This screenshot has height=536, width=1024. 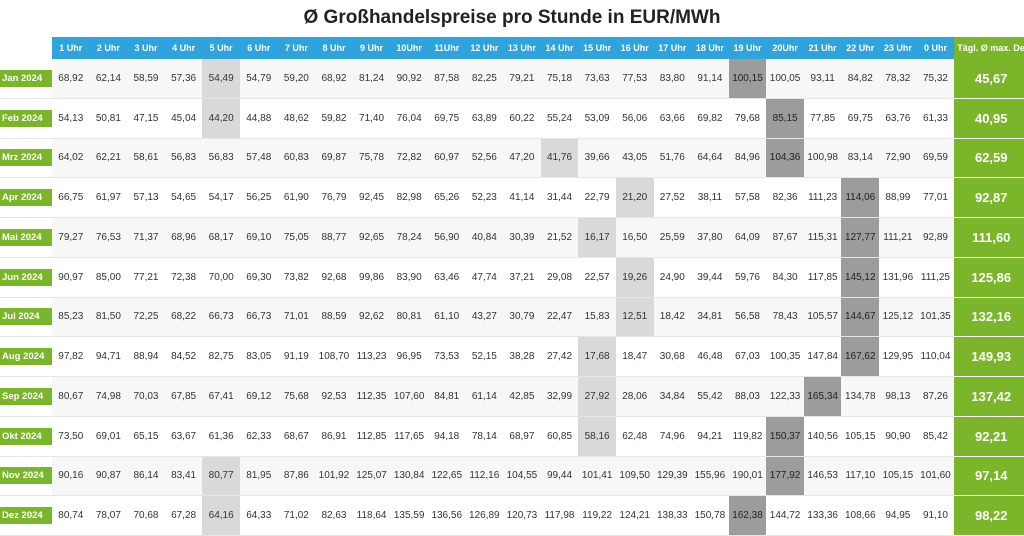 I want to click on price-cell: 72,90, so click(x=898, y=158).